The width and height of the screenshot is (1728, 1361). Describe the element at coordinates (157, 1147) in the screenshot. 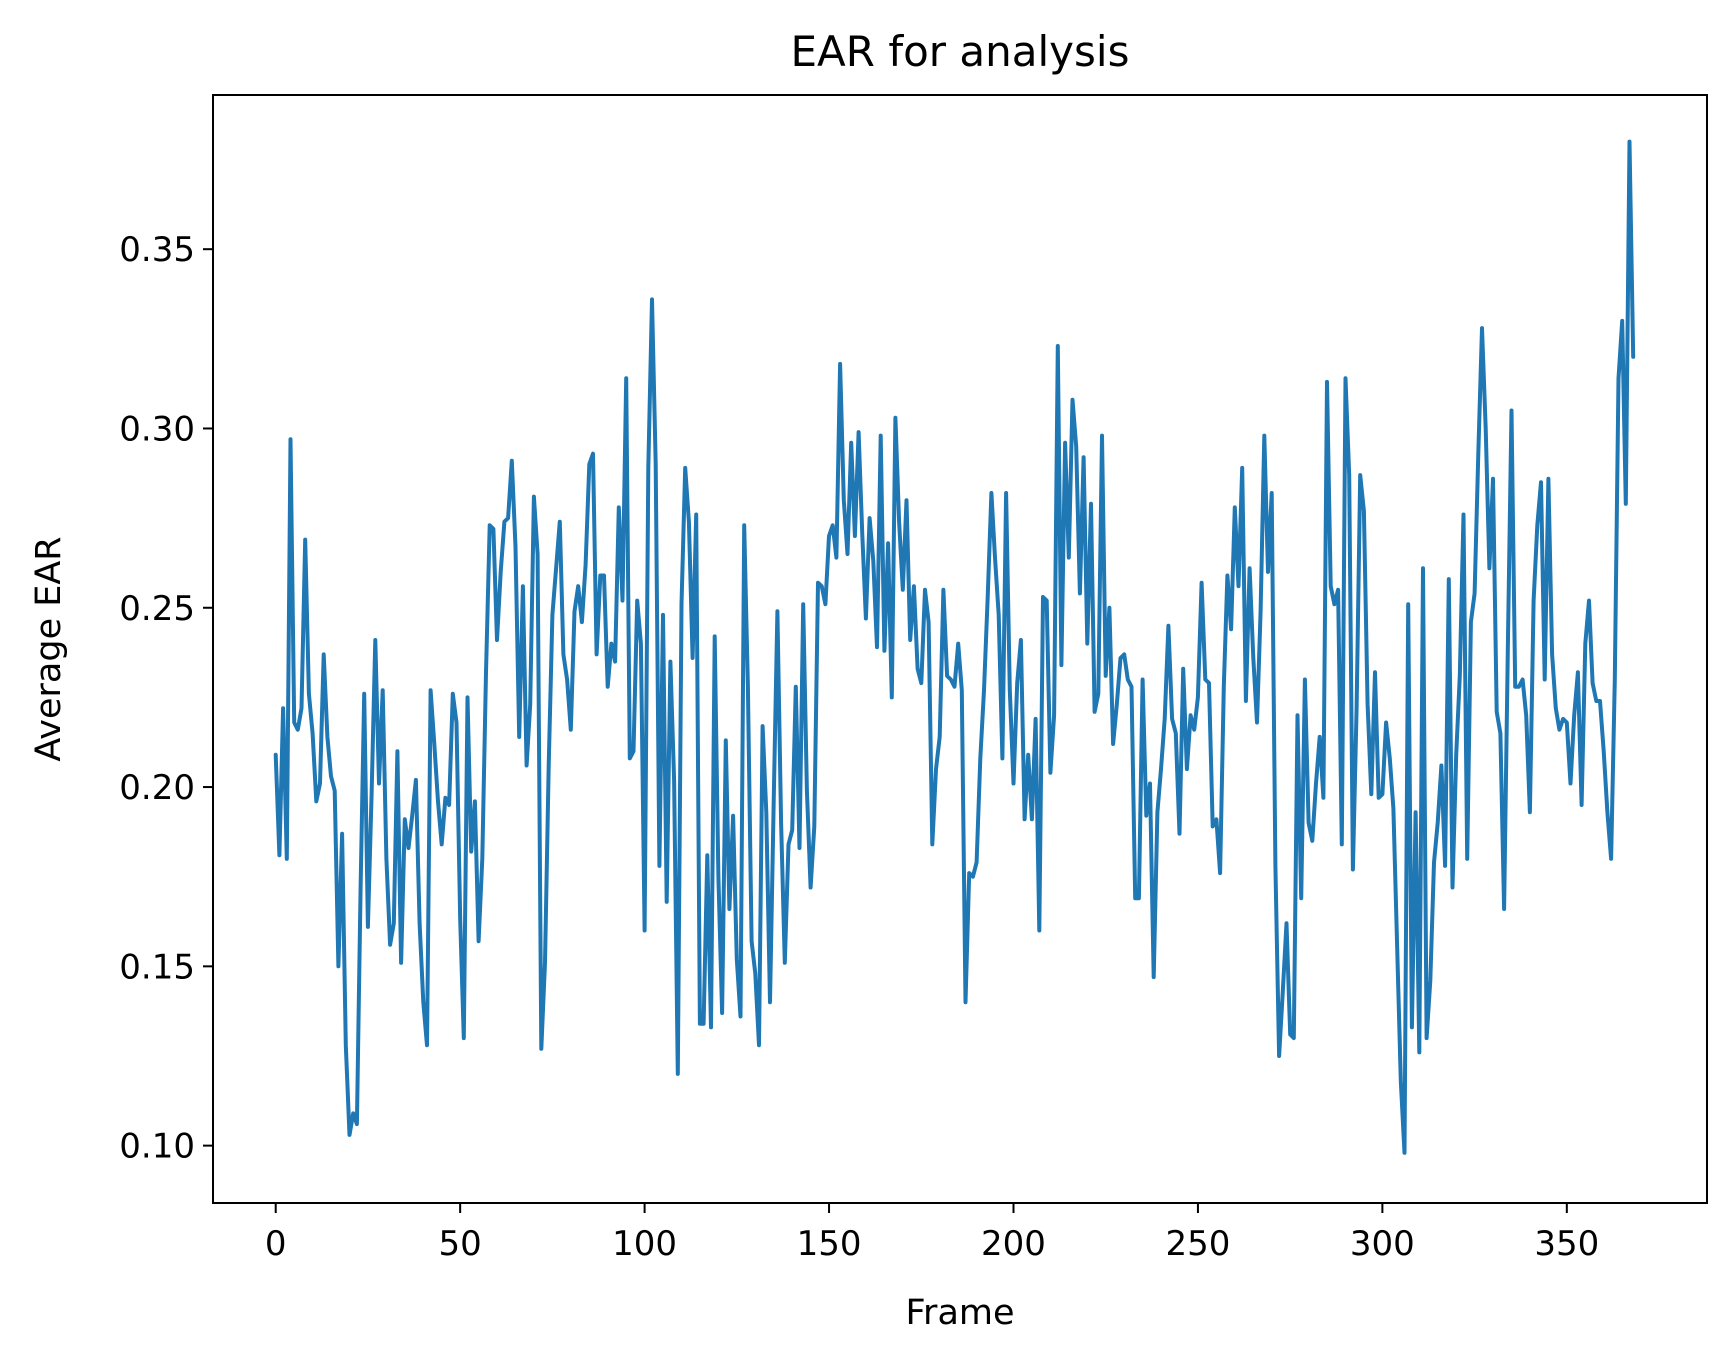

I see `y-tick-label: 0.10` at that location.